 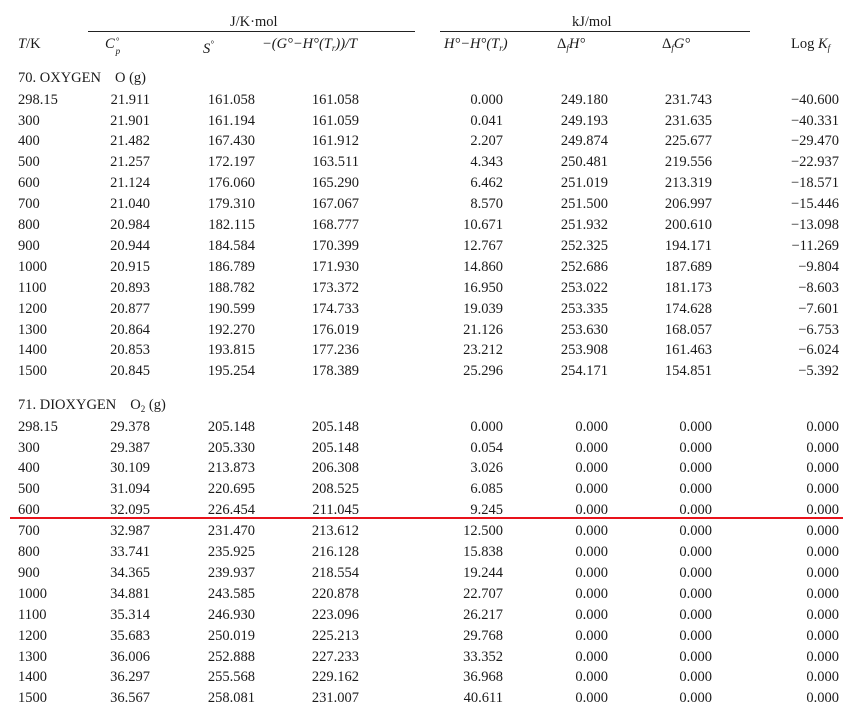 What do you see at coordinates (486, 120) in the screenshot?
I see `cell-enthalpy-increment: 0.041` at bounding box center [486, 120].